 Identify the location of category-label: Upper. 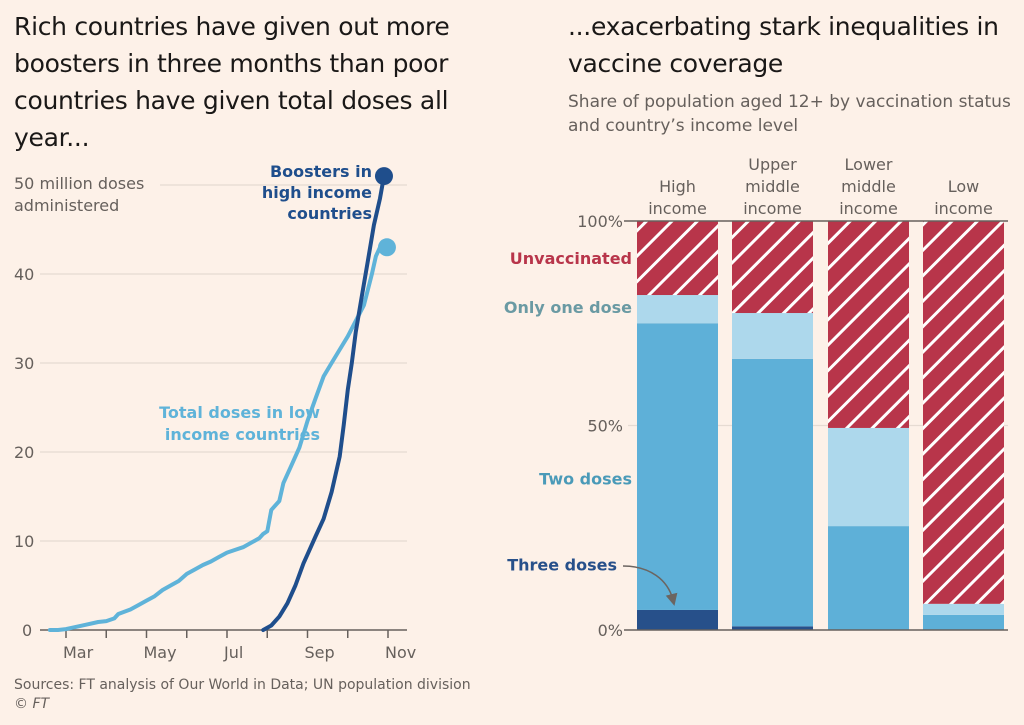
(772, 164).